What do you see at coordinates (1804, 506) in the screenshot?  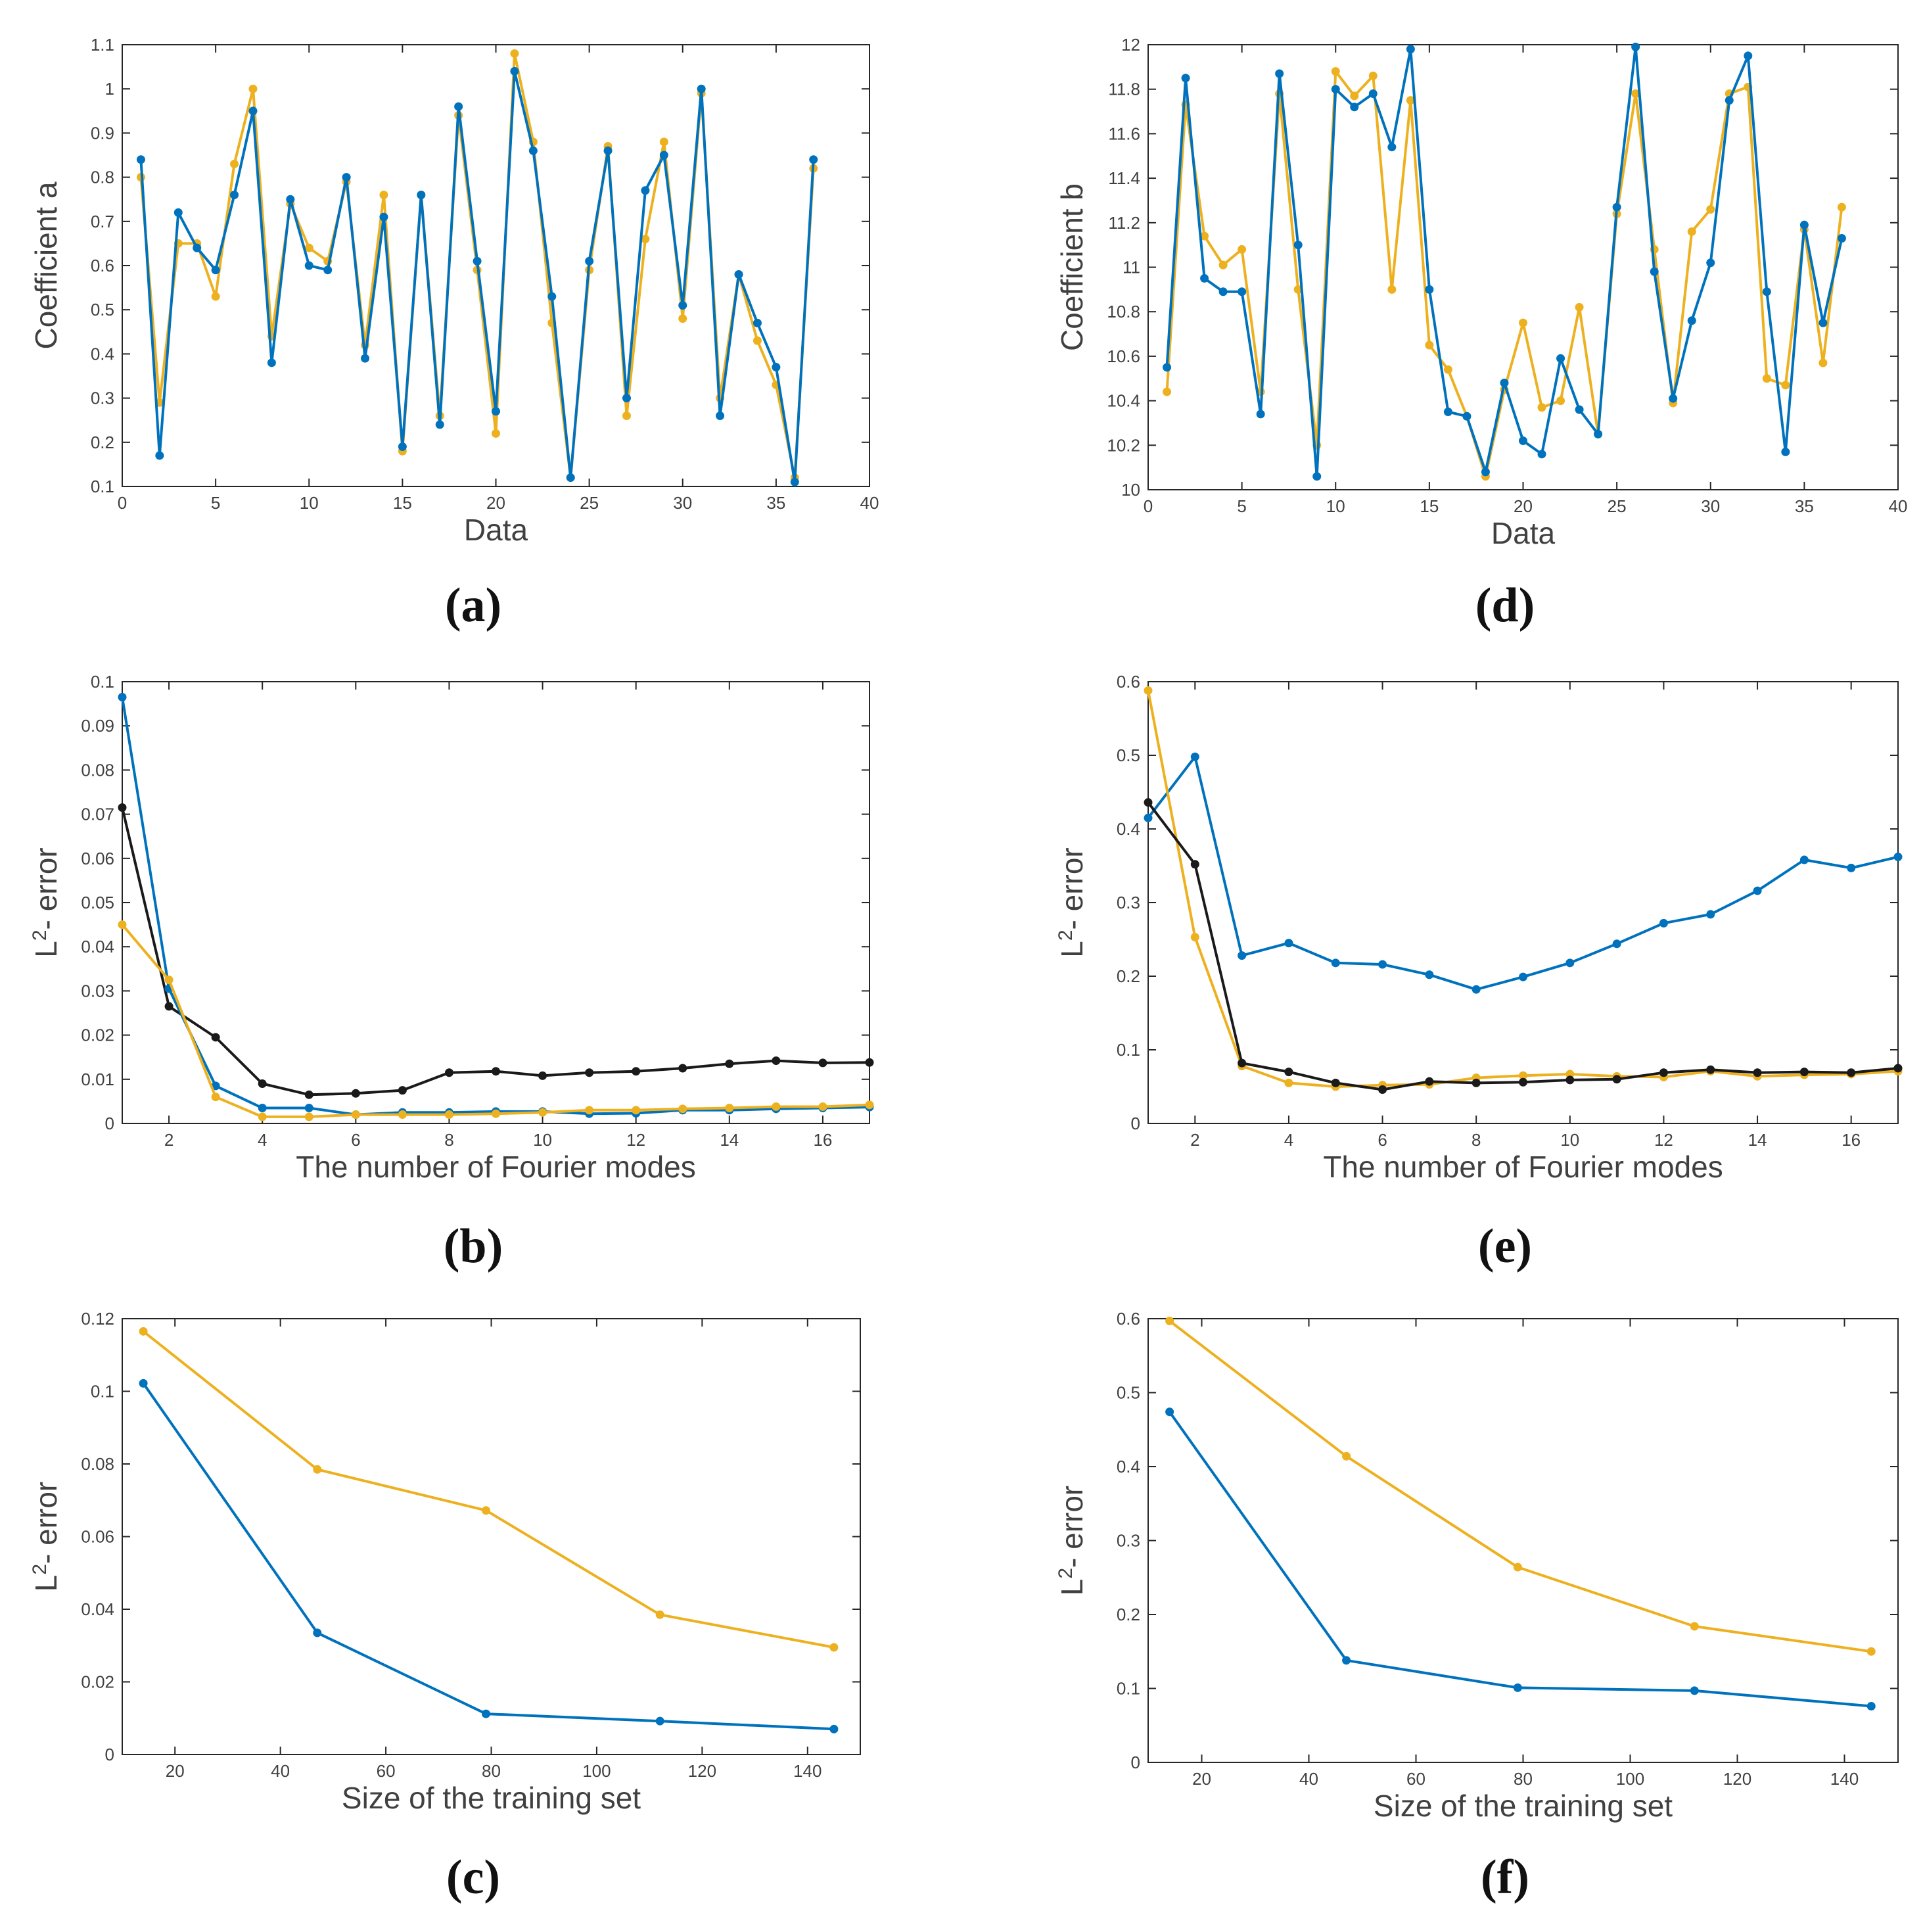 I see `x-tick-label: 35` at bounding box center [1804, 506].